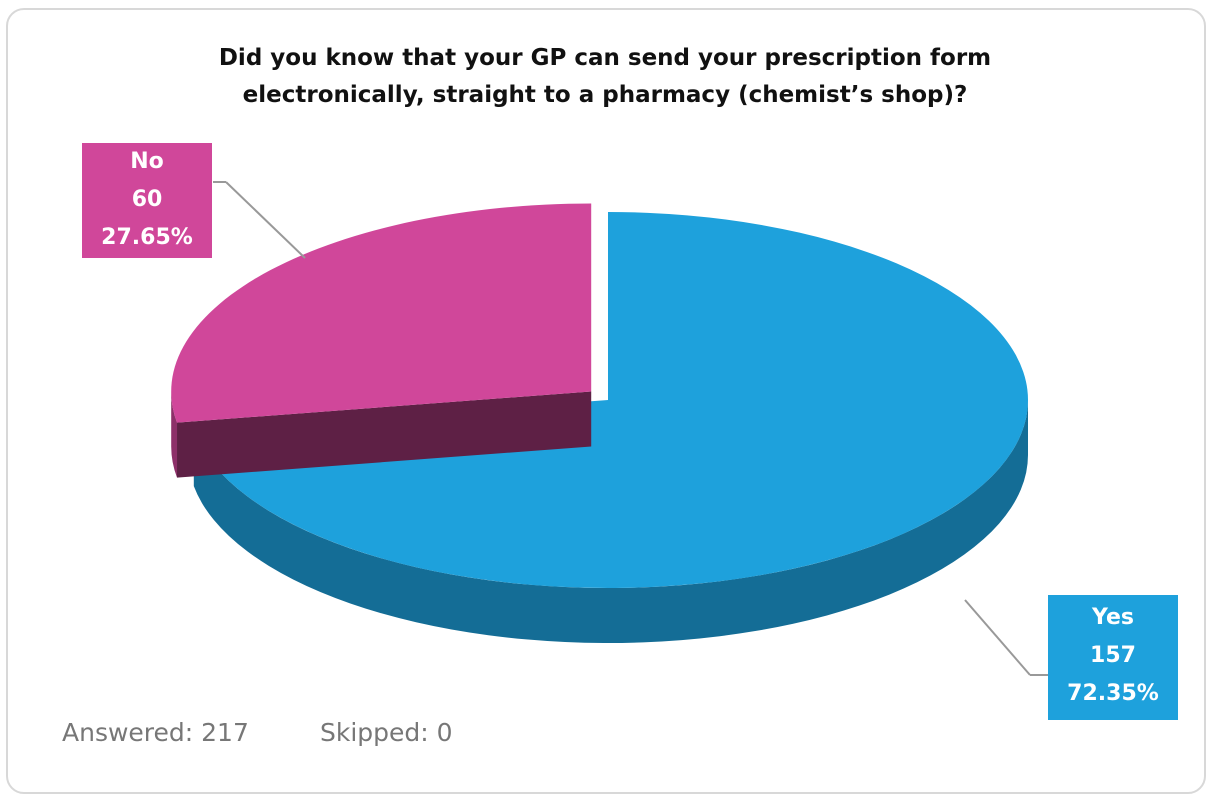 This screenshot has width=1212, height=803. I want to click on label-category: Yes, so click(1113, 617).